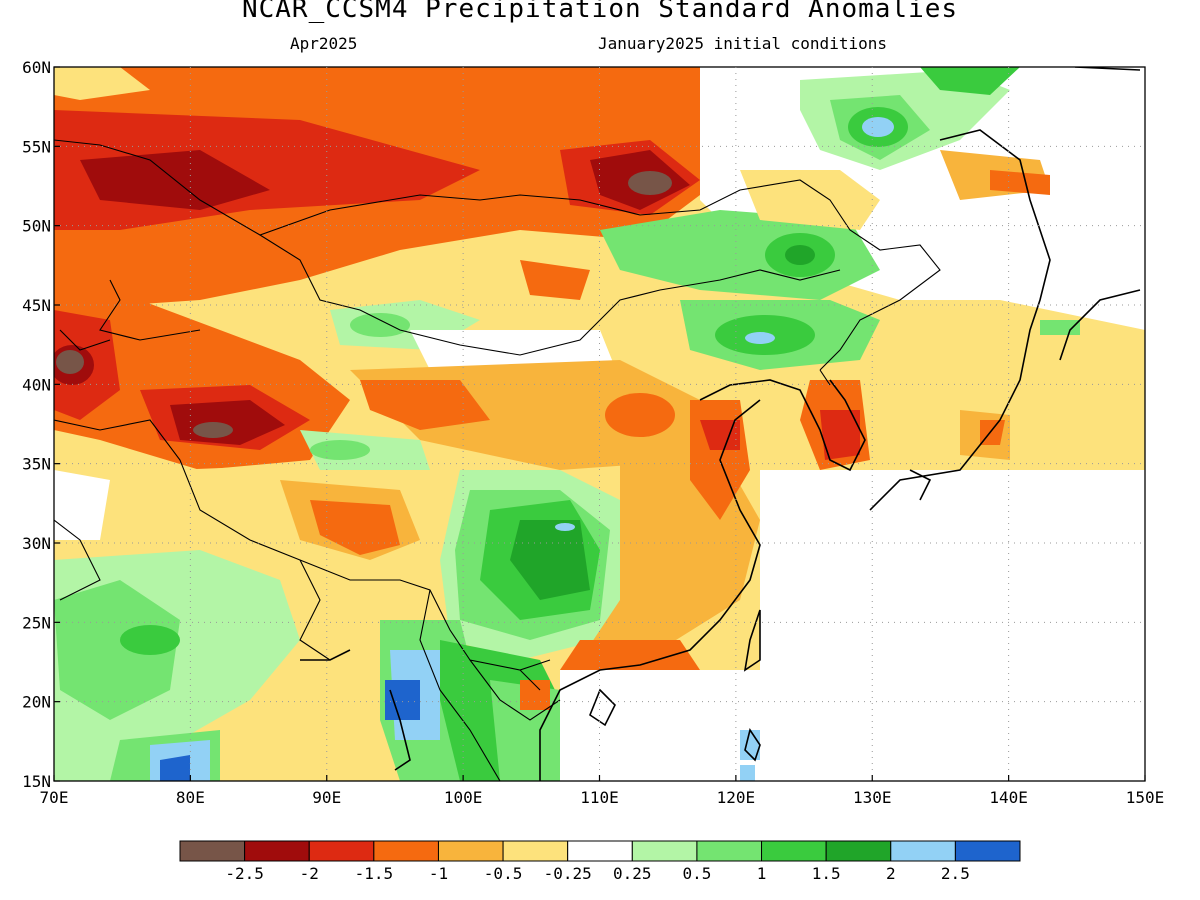  I want to click on initial-conditions: January2025 initial conditions, so click(742, 43).